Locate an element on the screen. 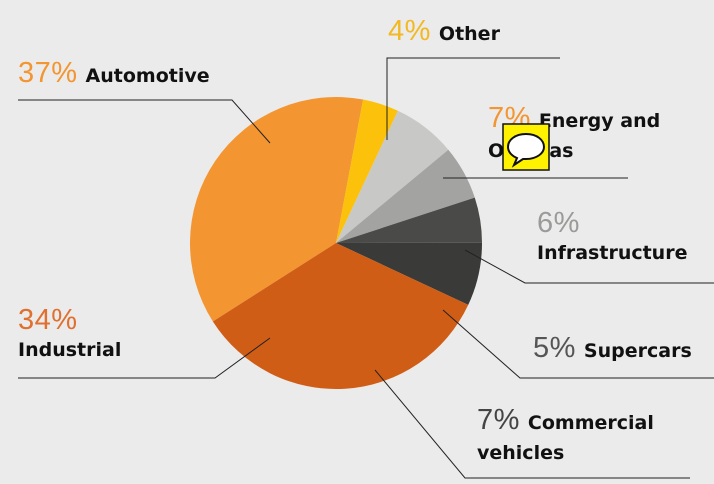  category-label: Industrial is located at coordinates (70, 350).